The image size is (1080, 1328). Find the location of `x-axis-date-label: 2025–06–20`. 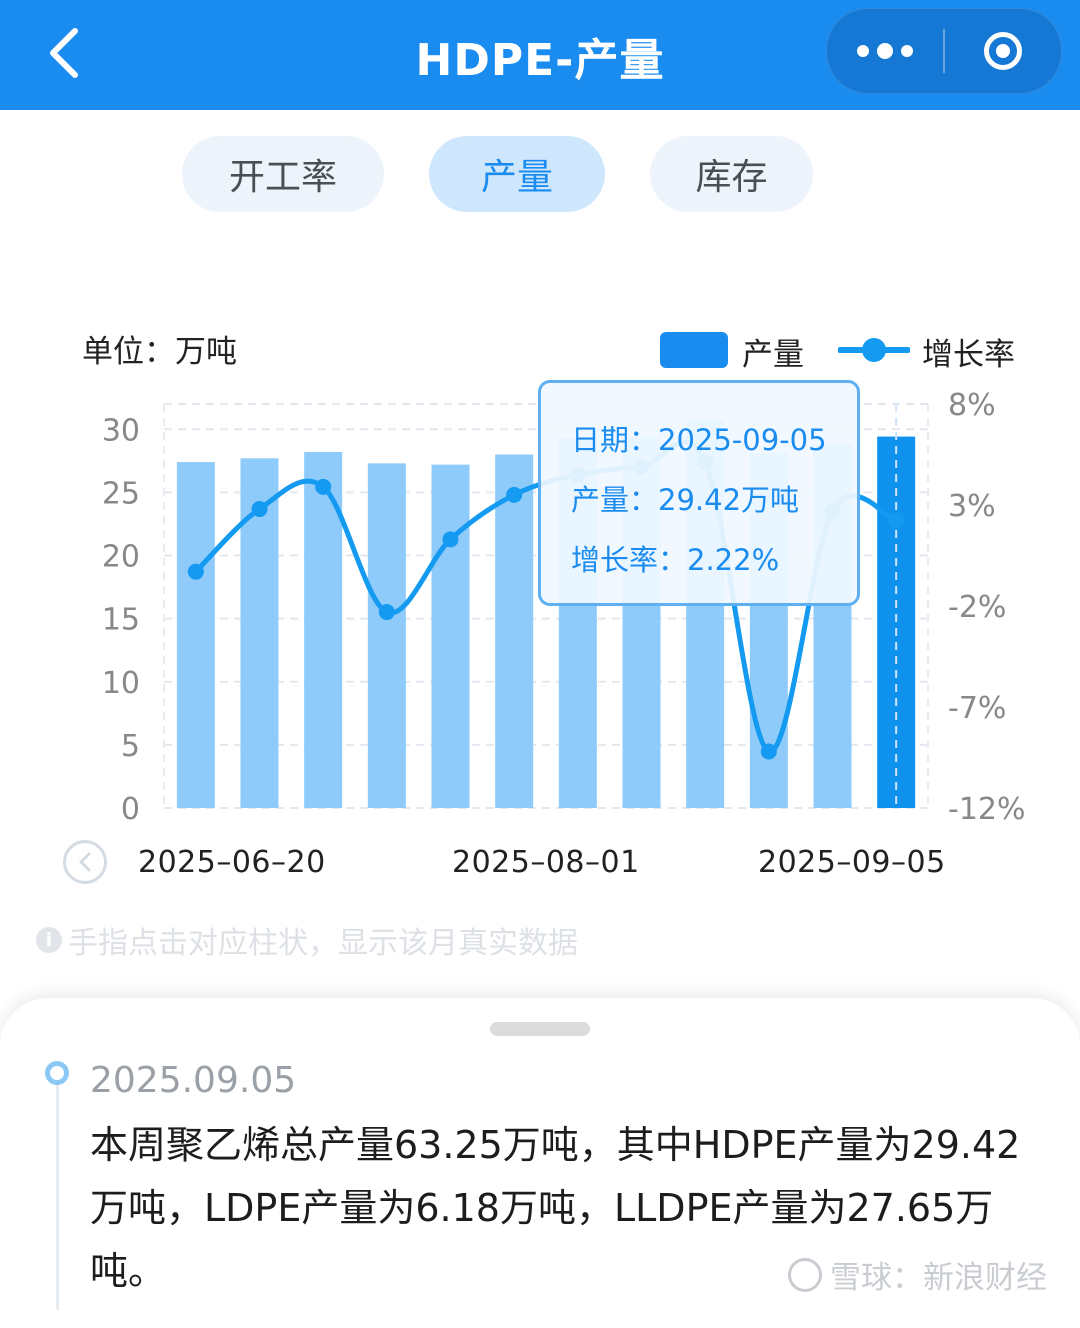

x-axis-date-label: 2025–06–20 is located at coordinates (232, 862).